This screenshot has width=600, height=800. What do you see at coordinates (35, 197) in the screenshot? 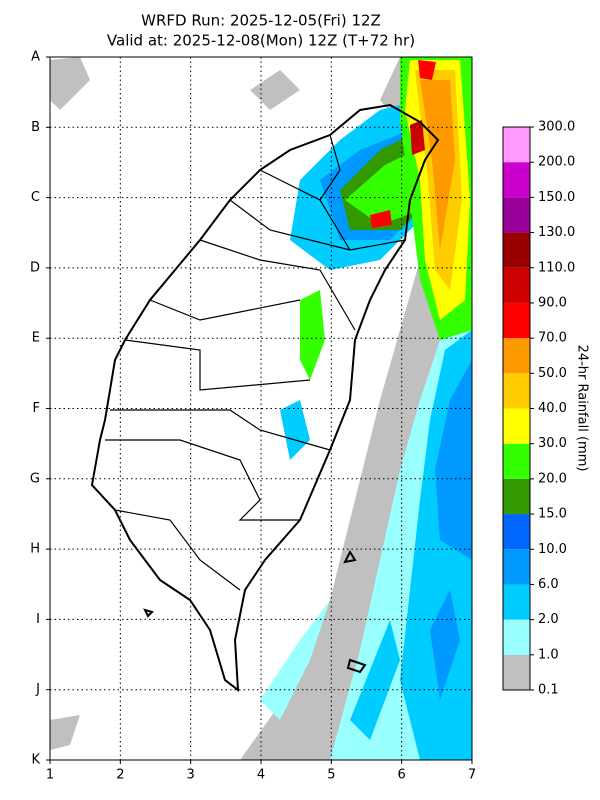
I see `row-label: C` at bounding box center [35, 197].